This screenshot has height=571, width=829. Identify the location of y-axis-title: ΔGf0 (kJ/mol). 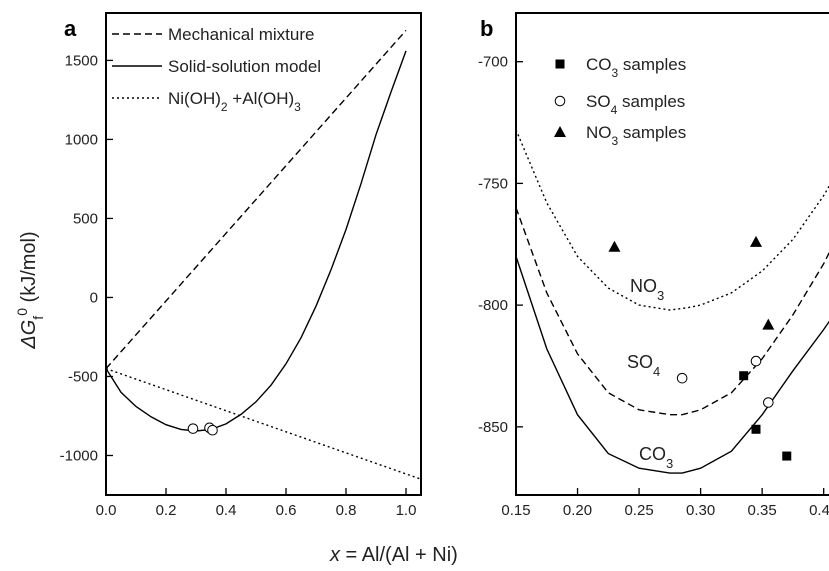
(30, 290).